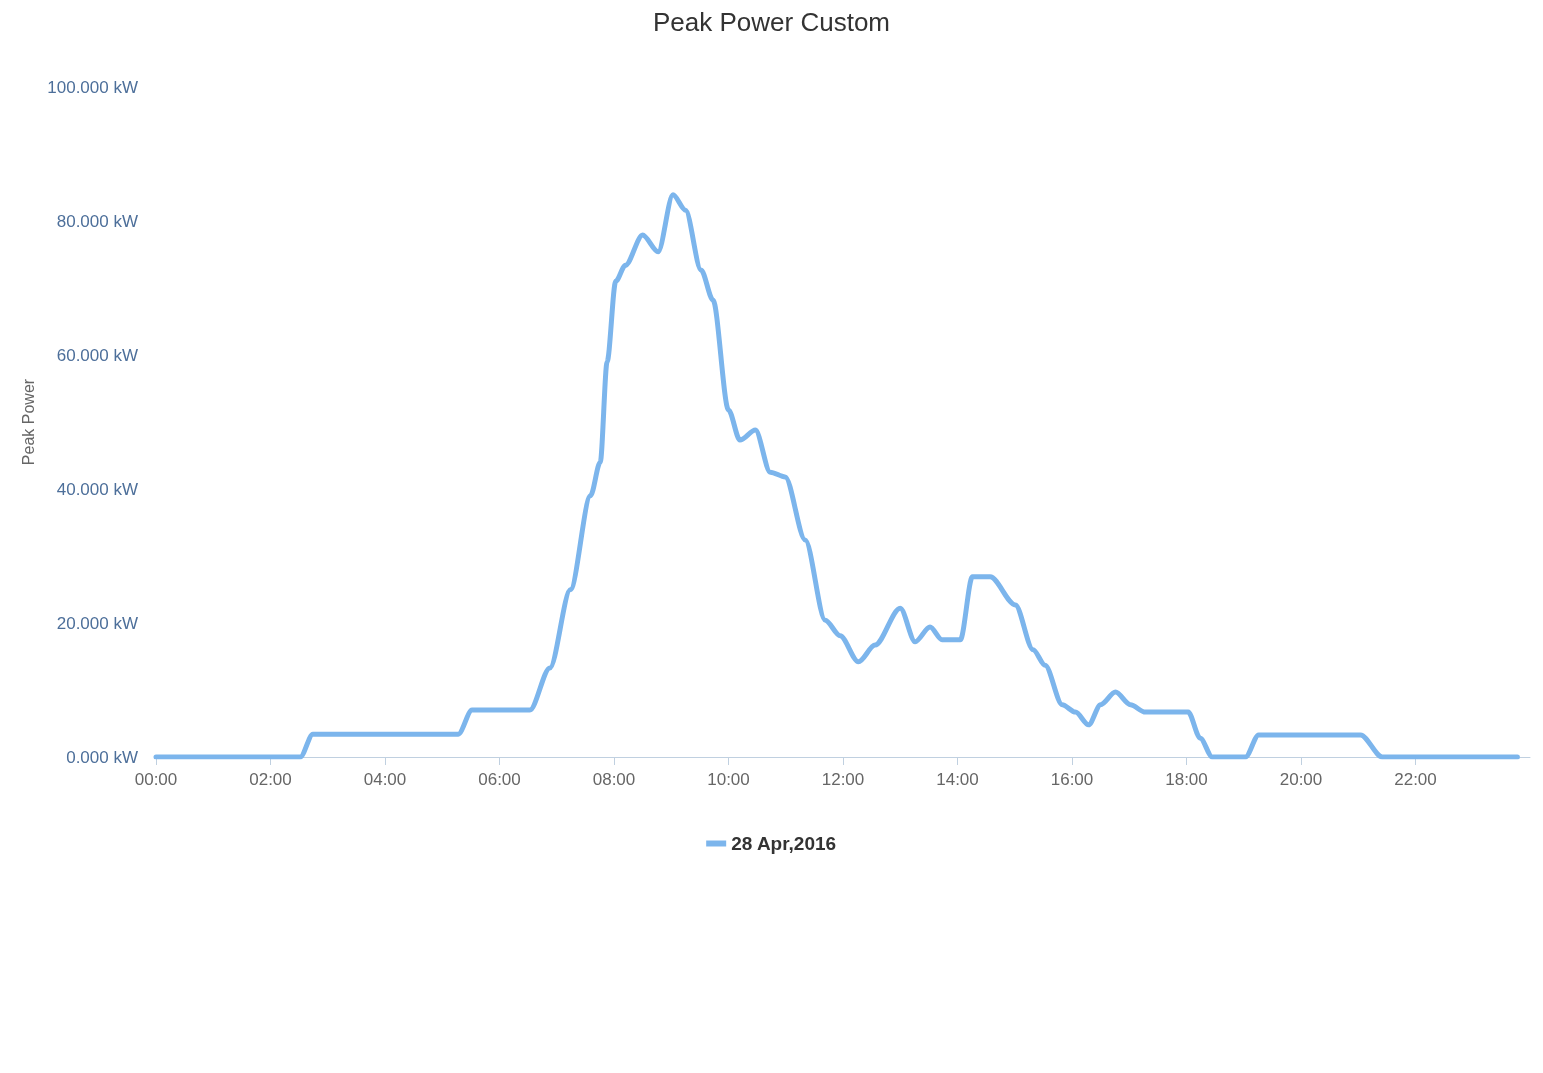 This screenshot has height=1073, width=1543. I want to click on x-tick-label: 06:00, so click(499, 779).